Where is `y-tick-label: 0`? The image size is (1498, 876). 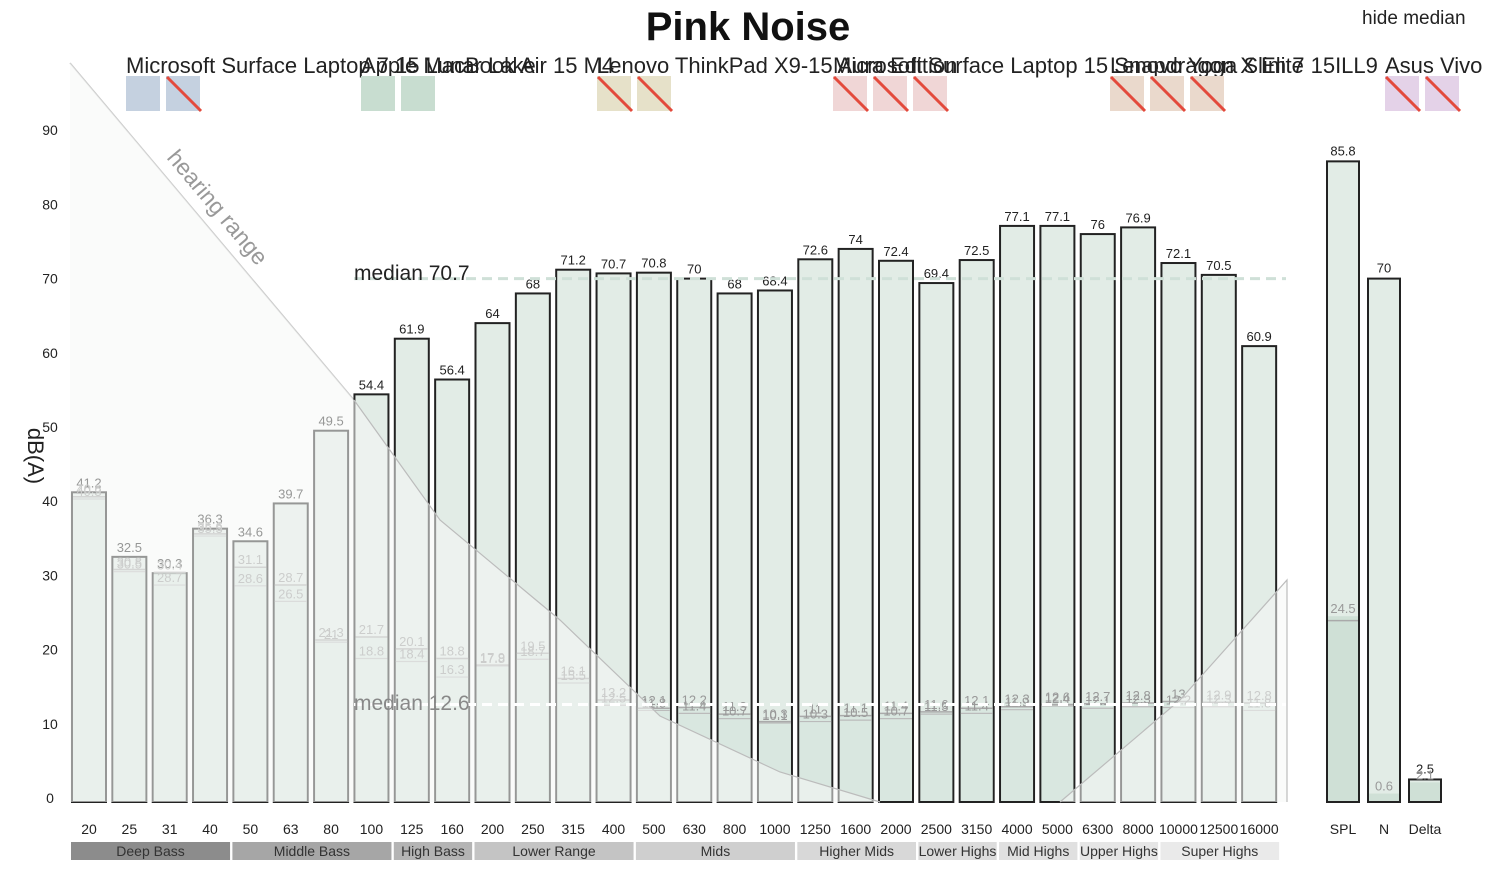
y-tick-label: 0 is located at coordinates (50, 798).